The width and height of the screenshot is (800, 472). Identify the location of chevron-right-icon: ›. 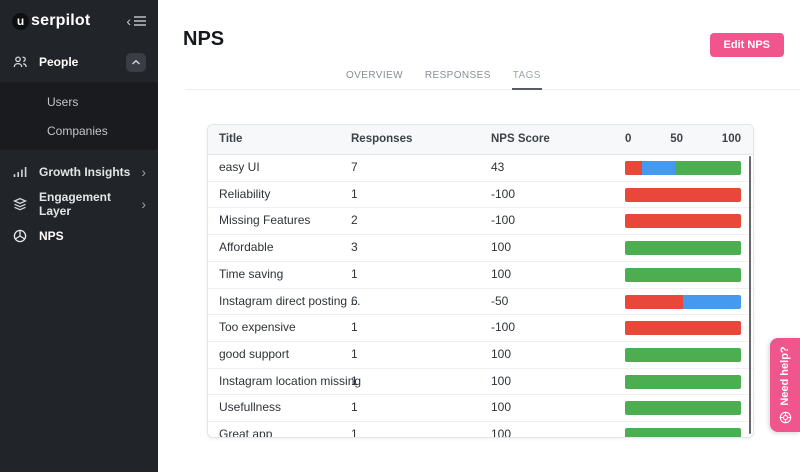
(143, 204).